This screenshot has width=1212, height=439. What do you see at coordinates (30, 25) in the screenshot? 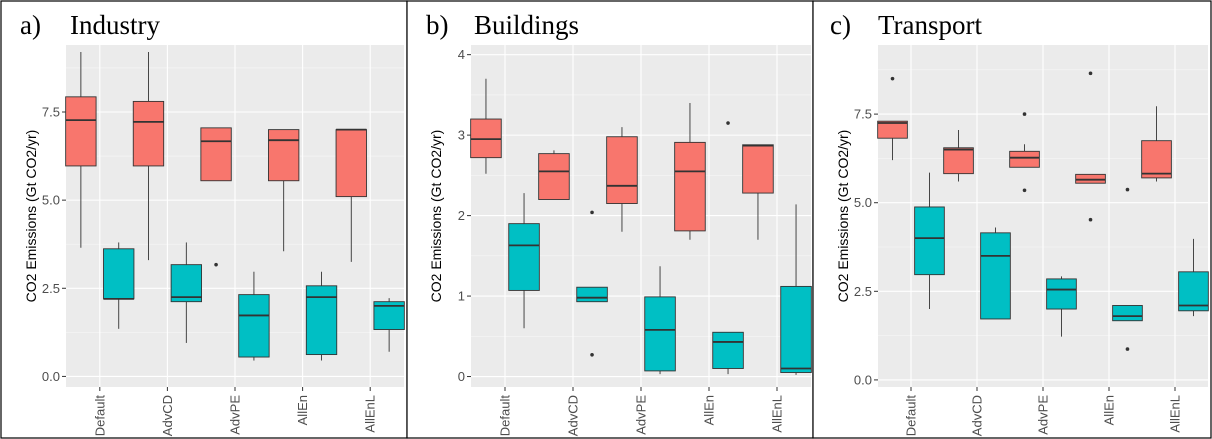
I see `panel-label: a)` at bounding box center [30, 25].